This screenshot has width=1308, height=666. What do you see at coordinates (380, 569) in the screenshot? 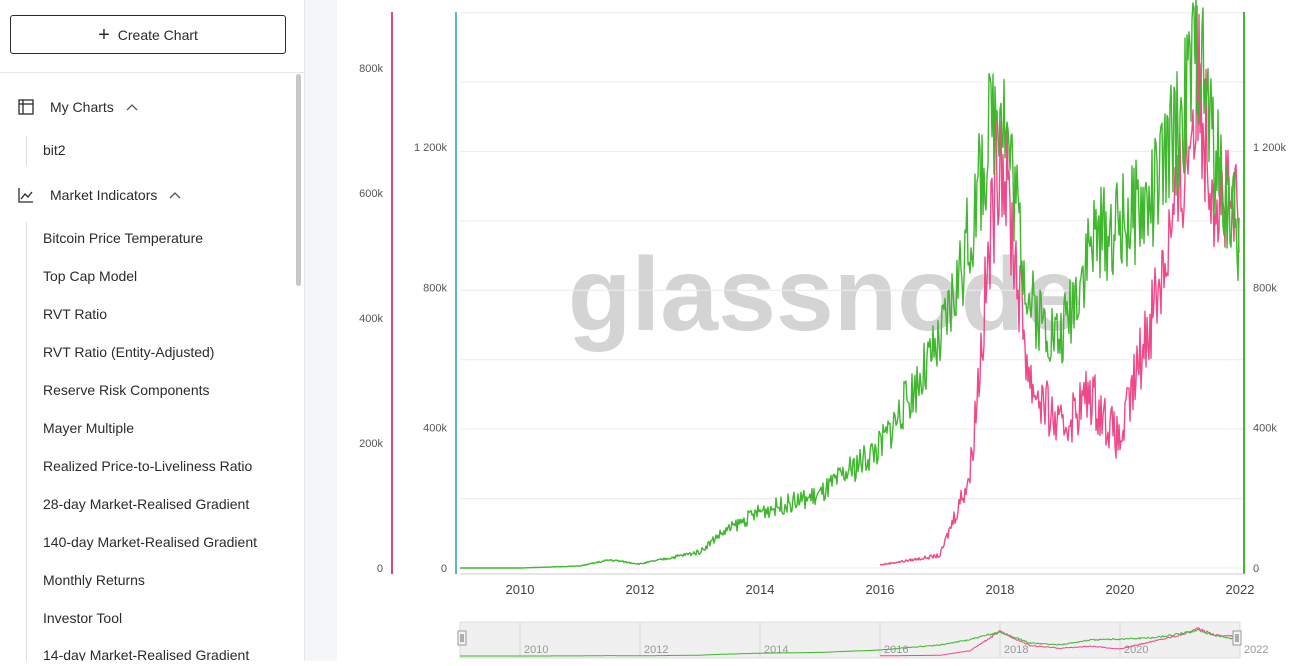
I see `y-tick-label-left-outer: 0` at bounding box center [380, 569].